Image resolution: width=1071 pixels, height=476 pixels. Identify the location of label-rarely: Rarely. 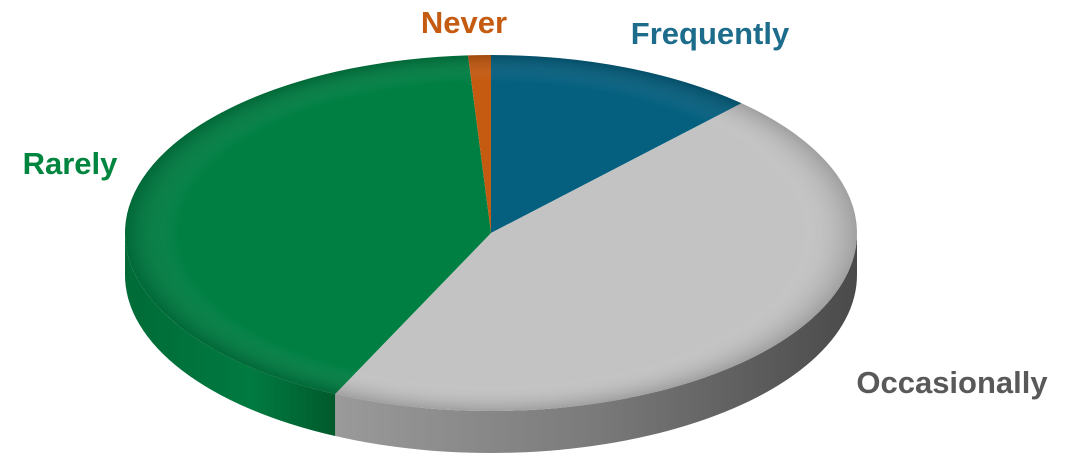
(71, 163).